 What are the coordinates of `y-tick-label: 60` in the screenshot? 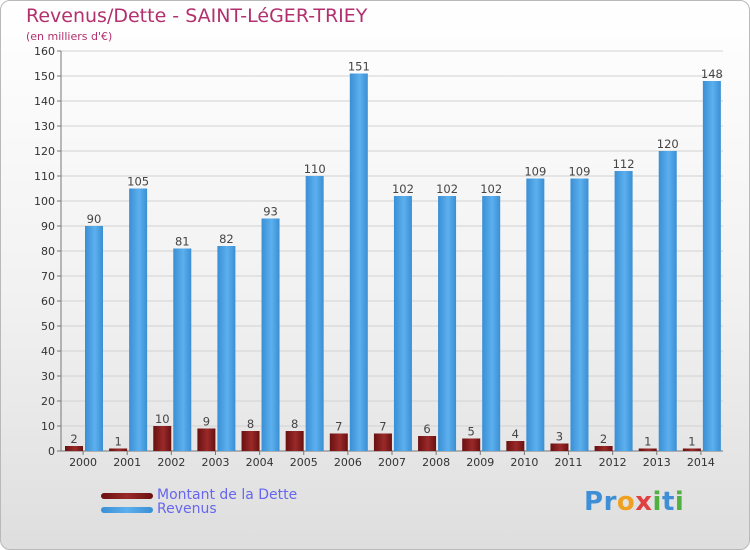 It's located at (48, 301).